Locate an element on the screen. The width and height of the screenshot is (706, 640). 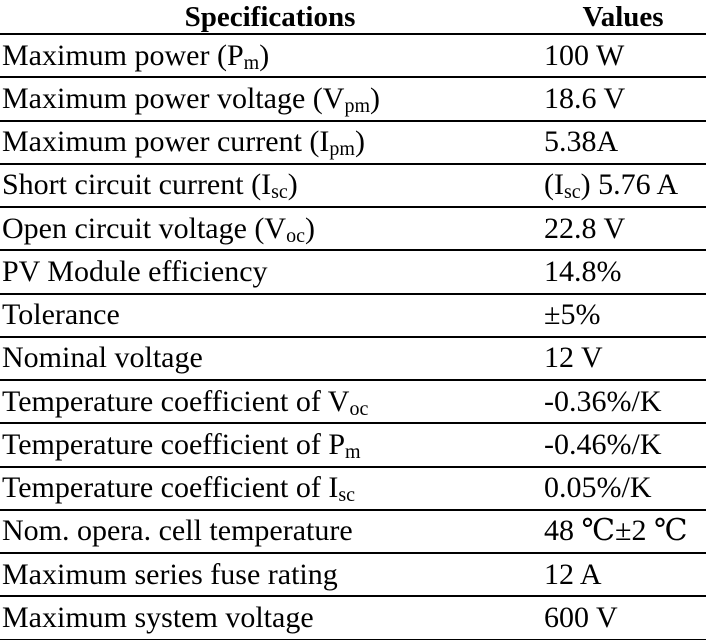
table-row: Maximum power voltage (Vpm) 18.6 V is located at coordinates (353, 99).